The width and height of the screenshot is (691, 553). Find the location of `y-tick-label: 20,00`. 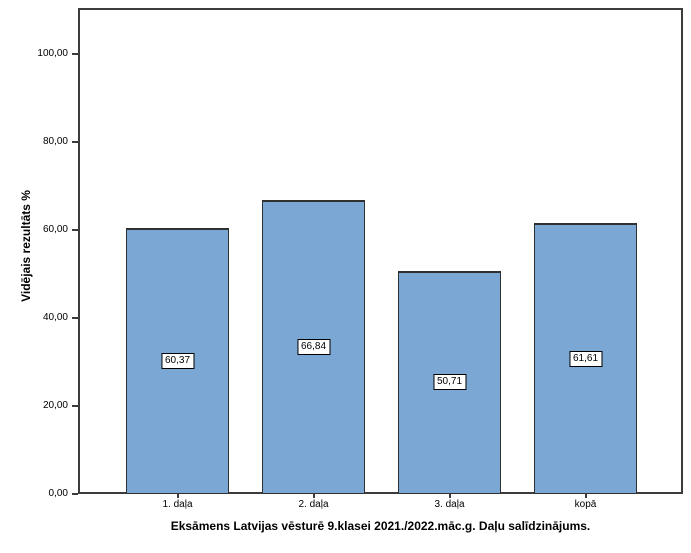

y-tick-label: 20,00 is located at coordinates (55, 406).